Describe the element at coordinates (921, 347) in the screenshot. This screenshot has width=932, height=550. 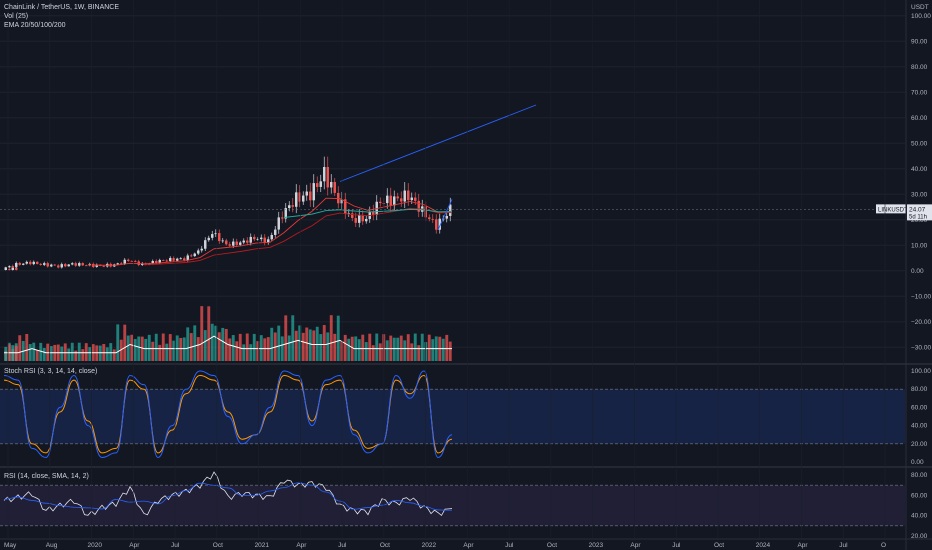
I see `price-tick-label: −30.00` at that location.